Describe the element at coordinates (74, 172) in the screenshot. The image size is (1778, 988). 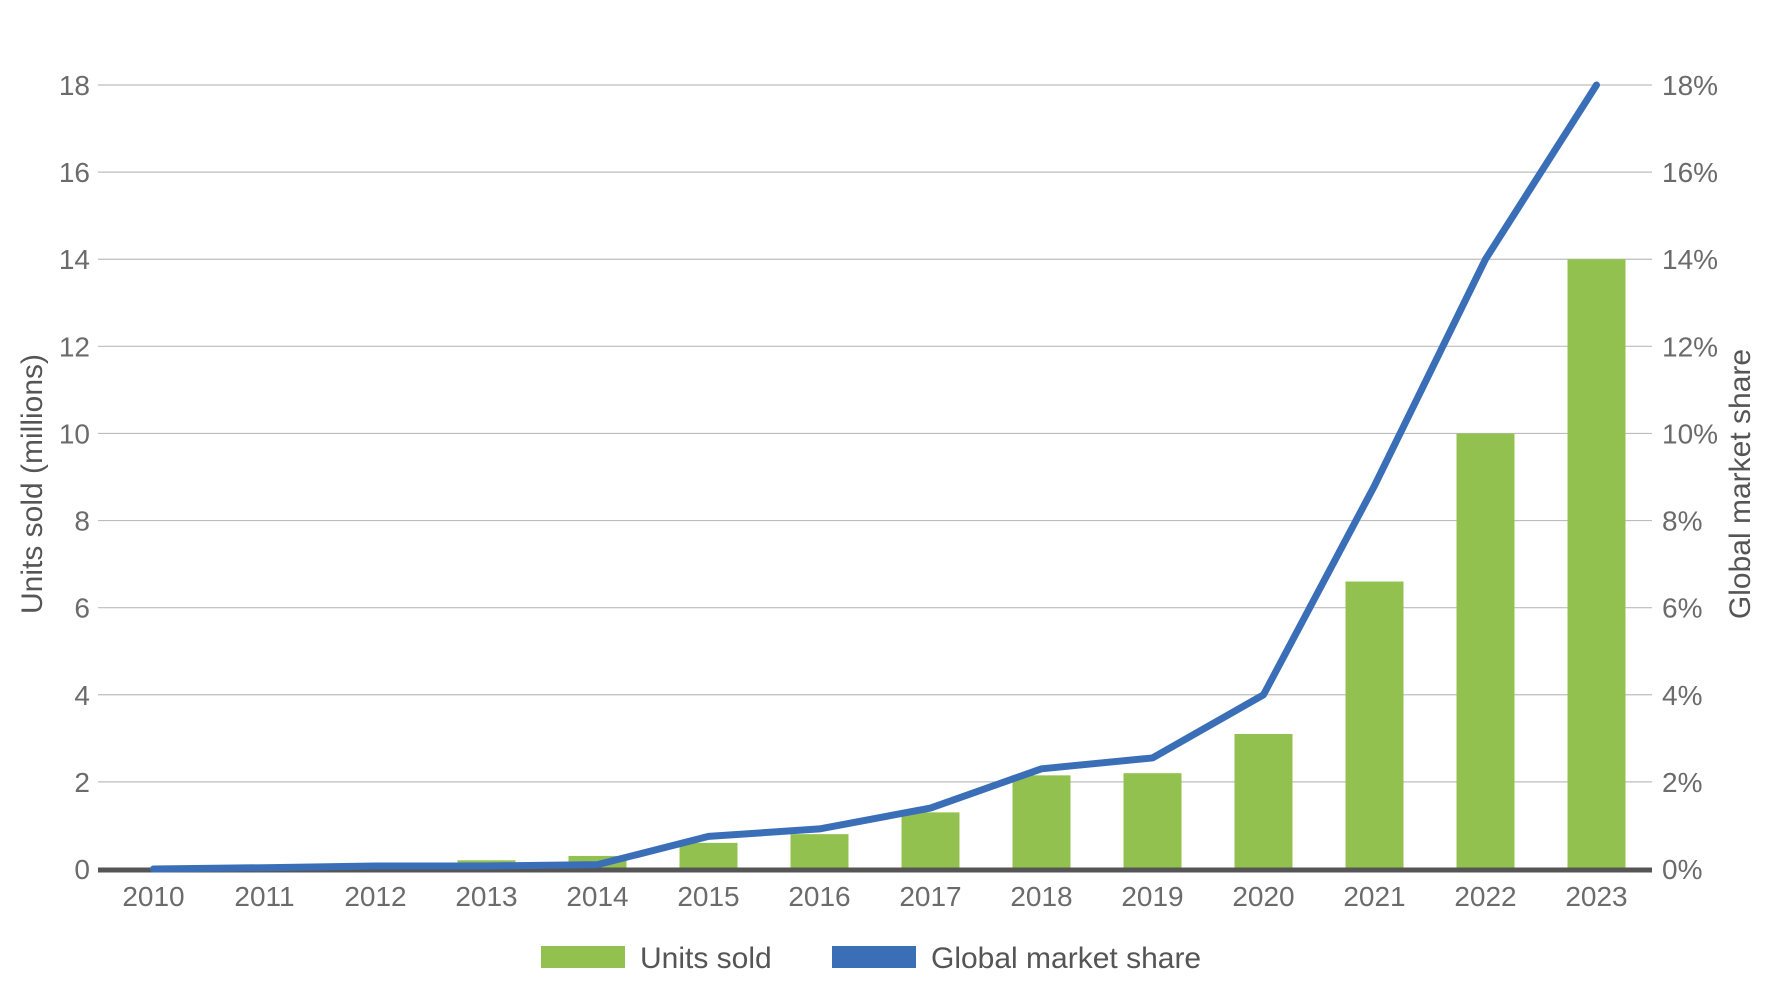
I see `y-tick-label: 16` at that location.